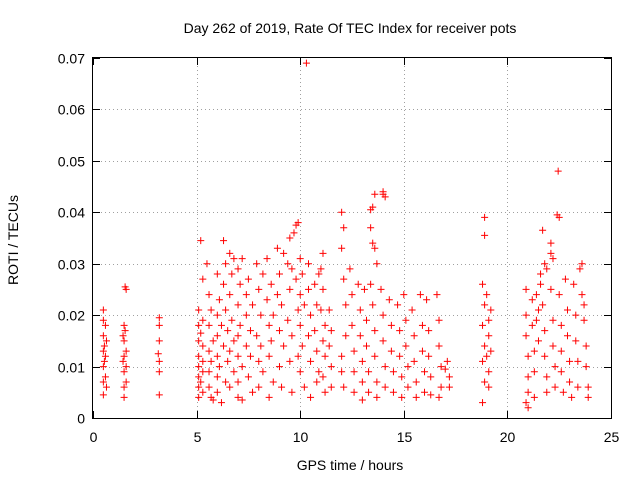 Image resolution: width=640 pixels, height=480 pixels. I want to click on y-tick-label: 0, so click(81, 419).